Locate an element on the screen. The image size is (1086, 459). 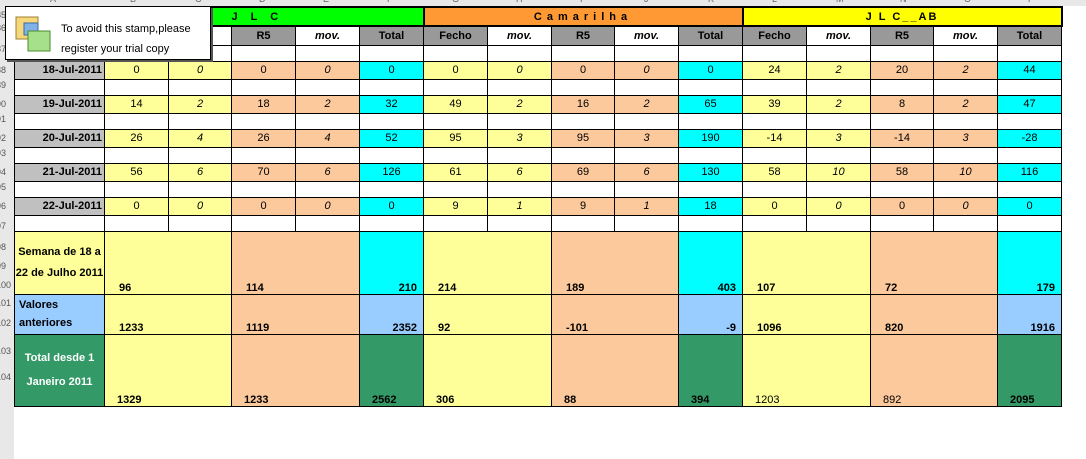
summary-cell: 107 is located at coordinates (806, 262).